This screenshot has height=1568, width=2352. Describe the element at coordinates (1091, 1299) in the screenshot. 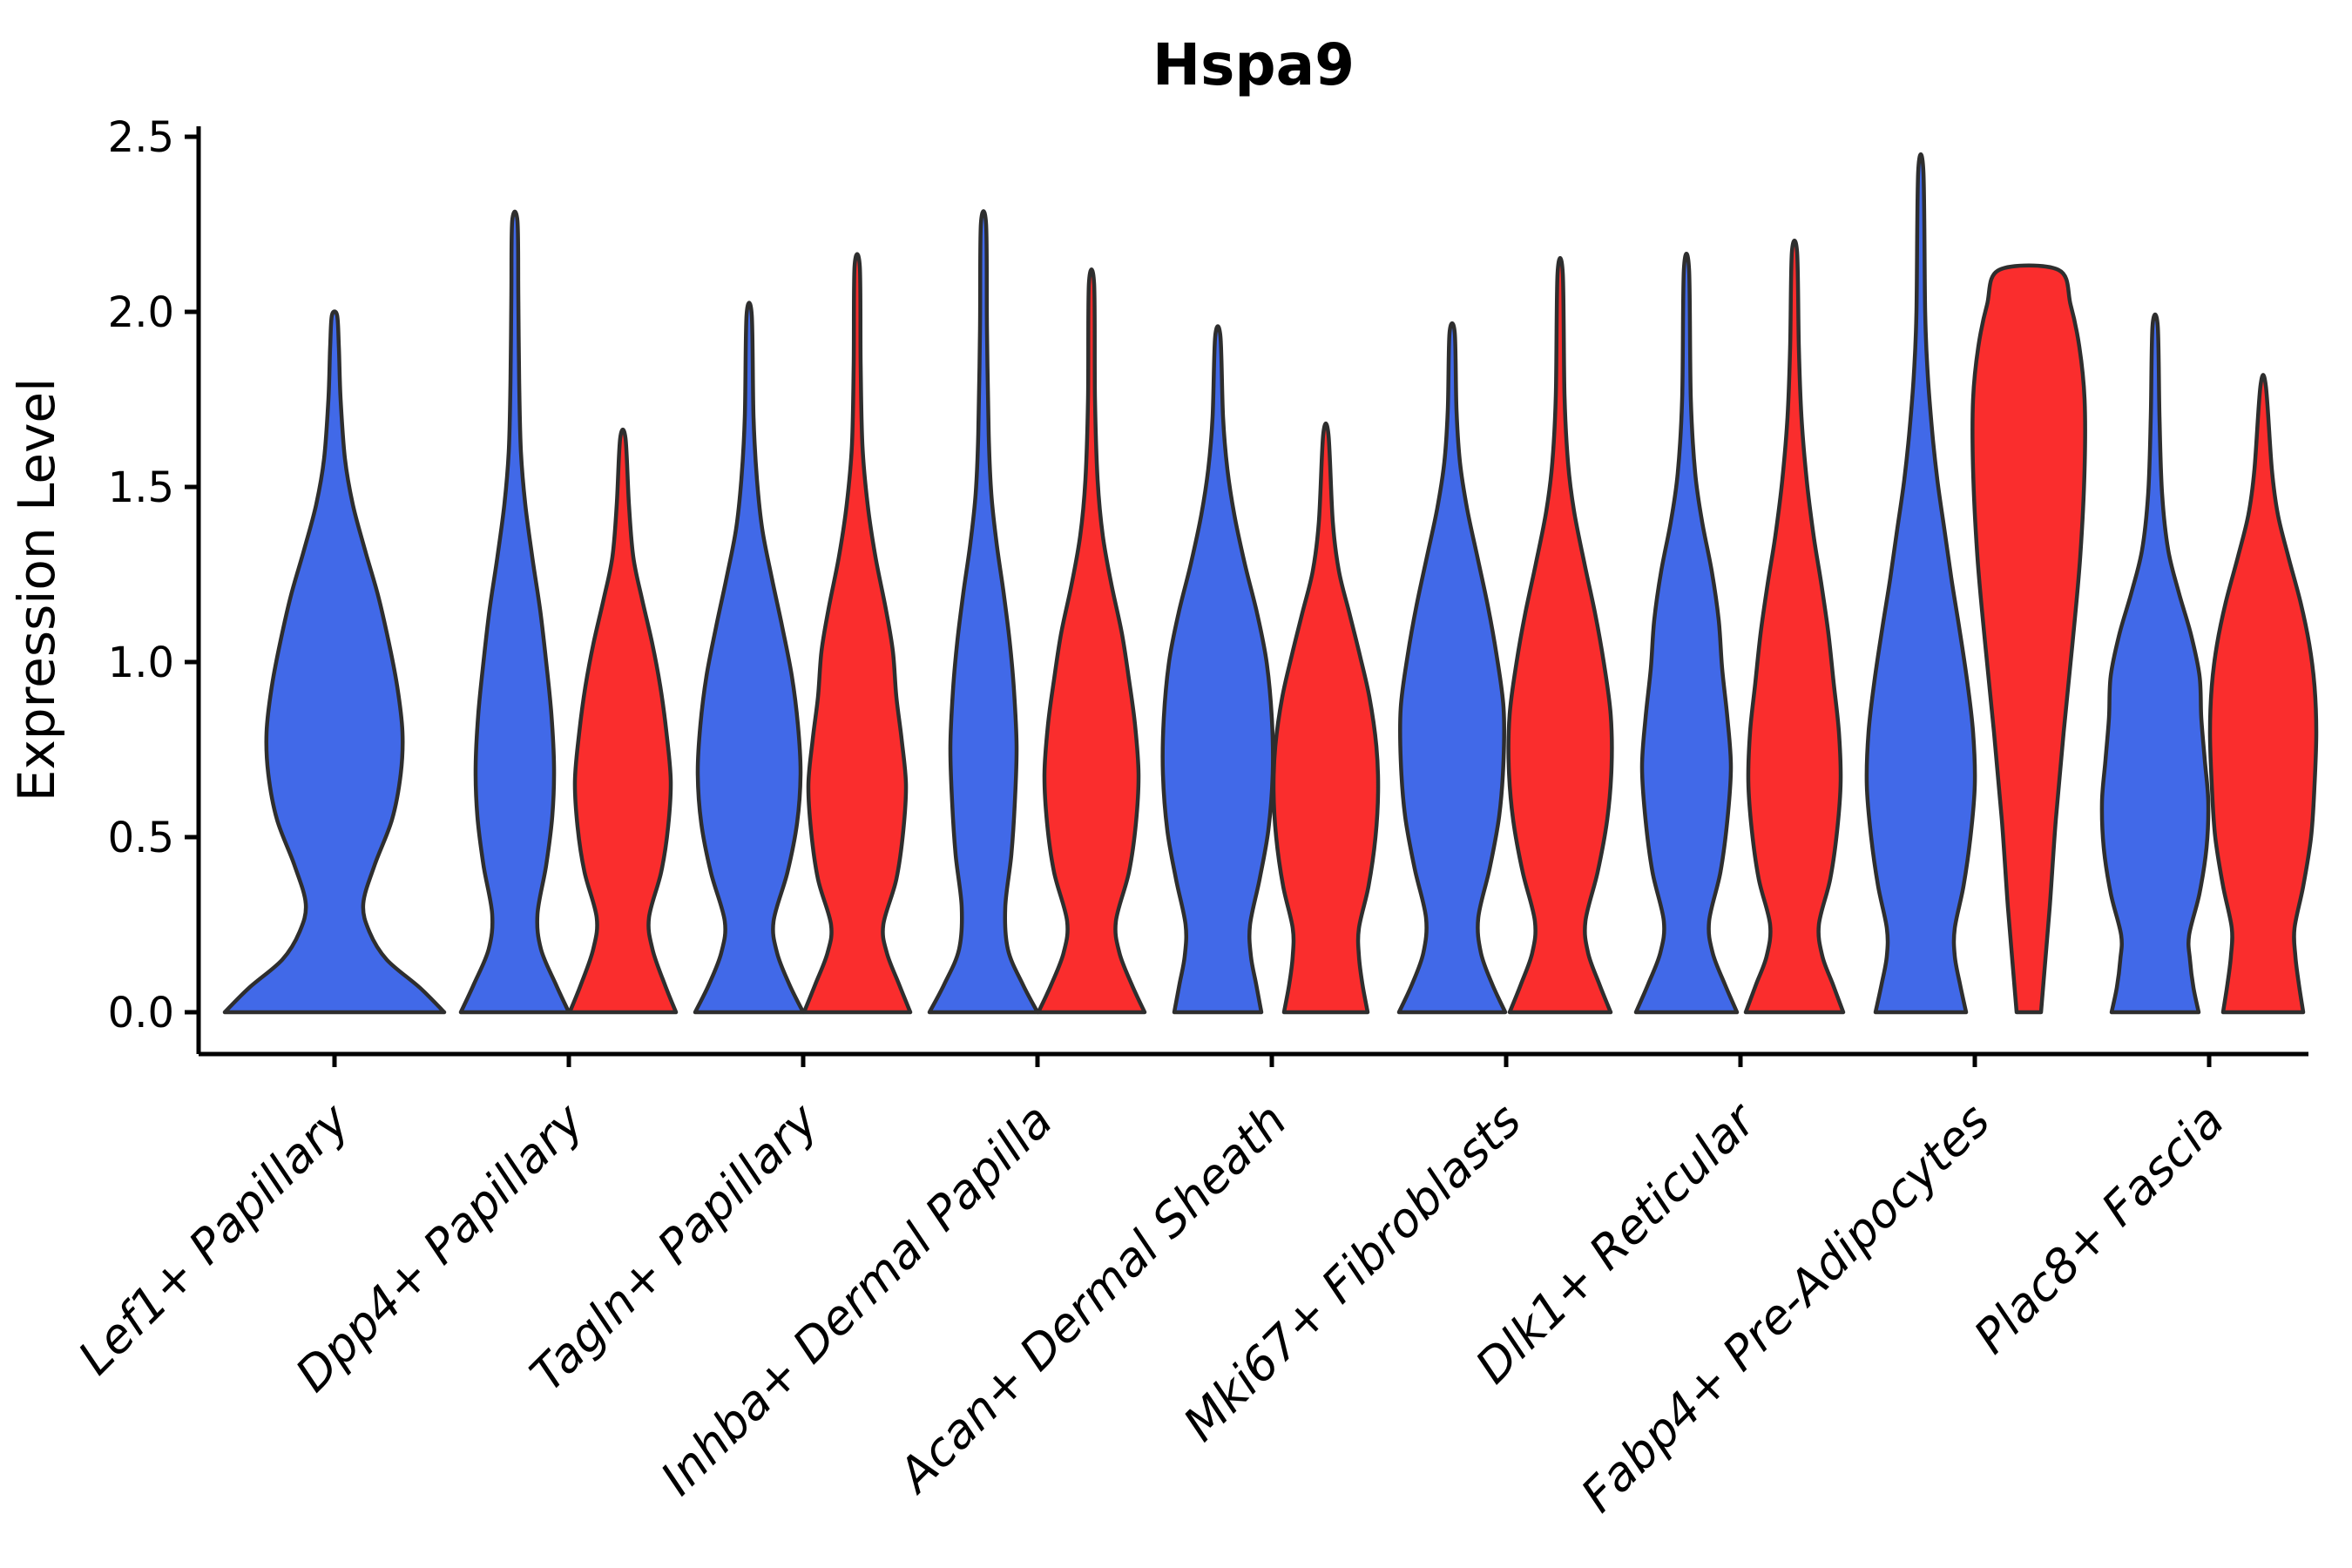

I see `x-tick-label: Acan+ Dermal Sheath` at that location.